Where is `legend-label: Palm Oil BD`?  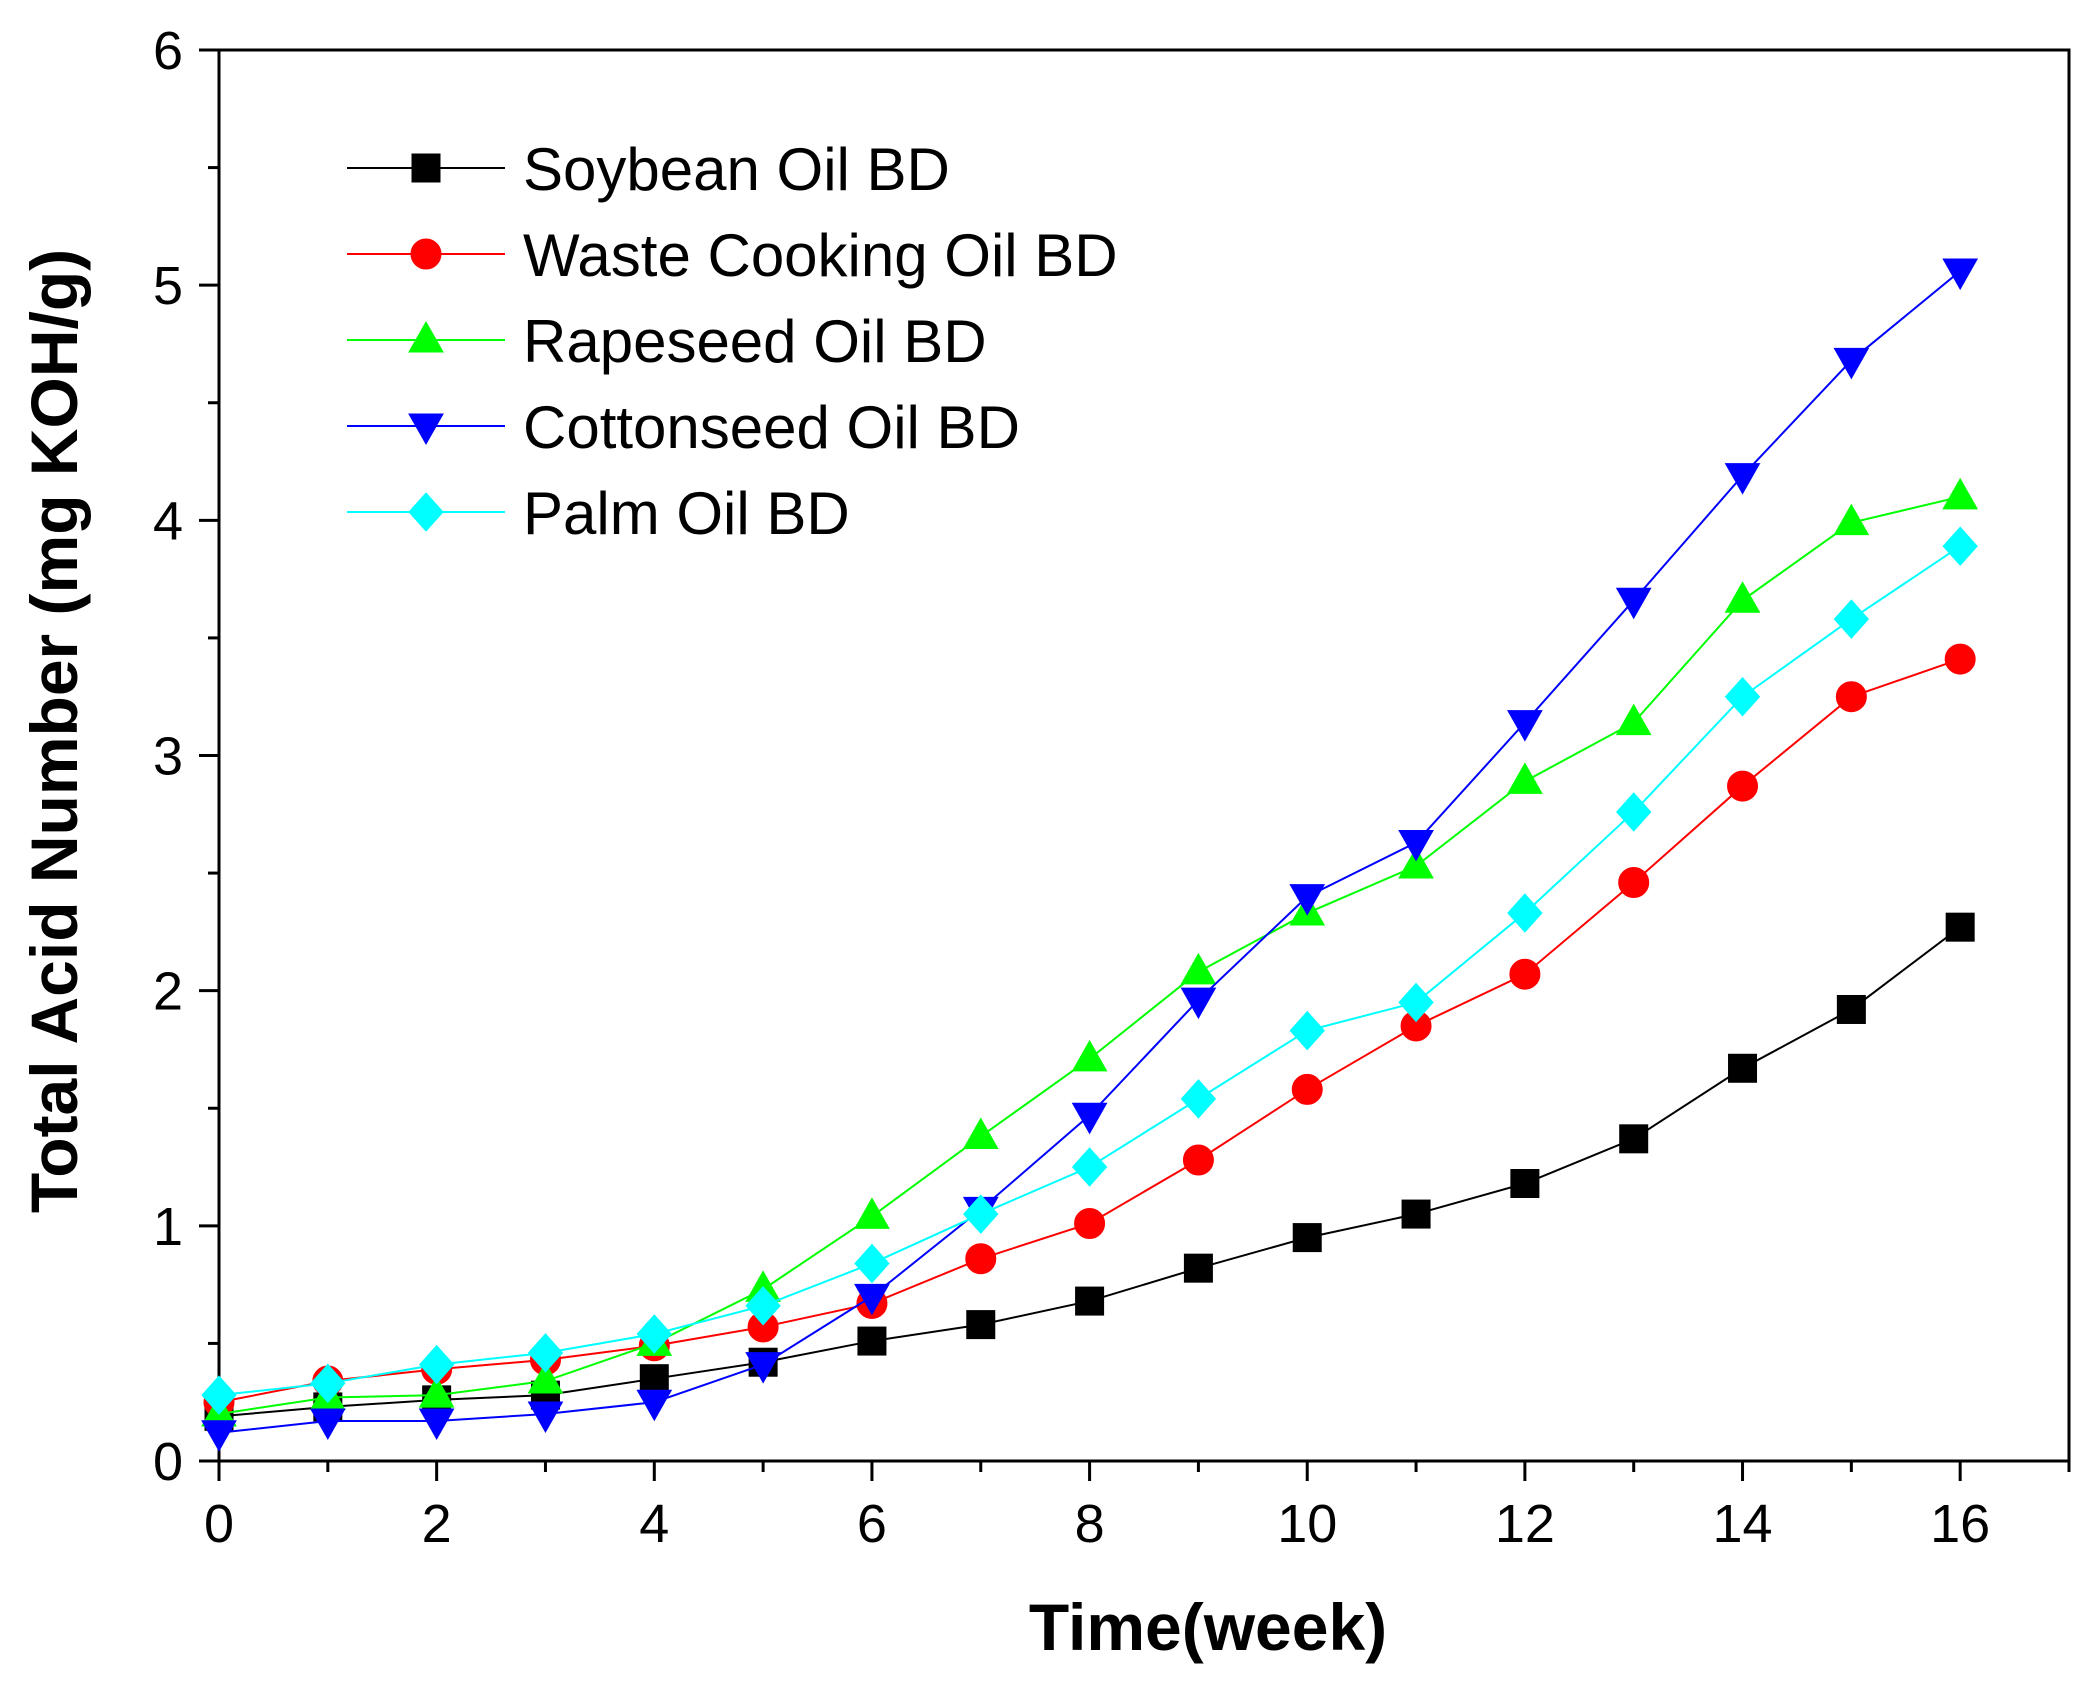
legend-label: Palm Oil BD is located at coordinates (686, 513).